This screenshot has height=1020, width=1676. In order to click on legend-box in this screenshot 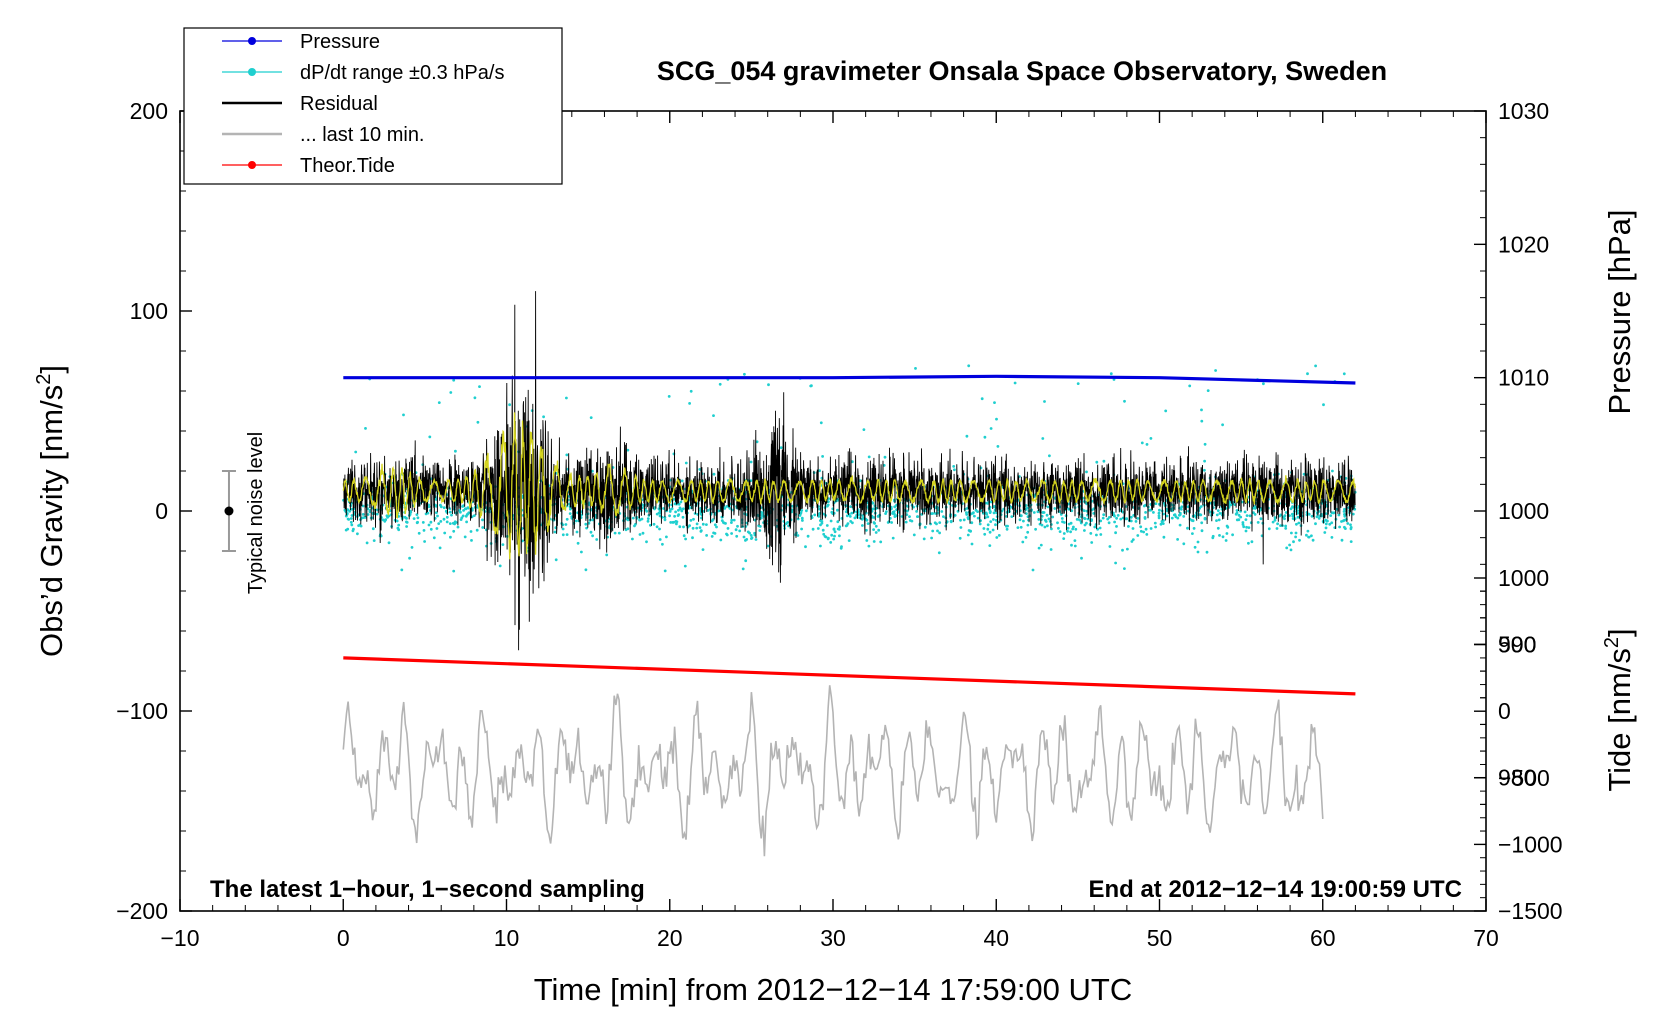, I will do `click(373, 106)`.